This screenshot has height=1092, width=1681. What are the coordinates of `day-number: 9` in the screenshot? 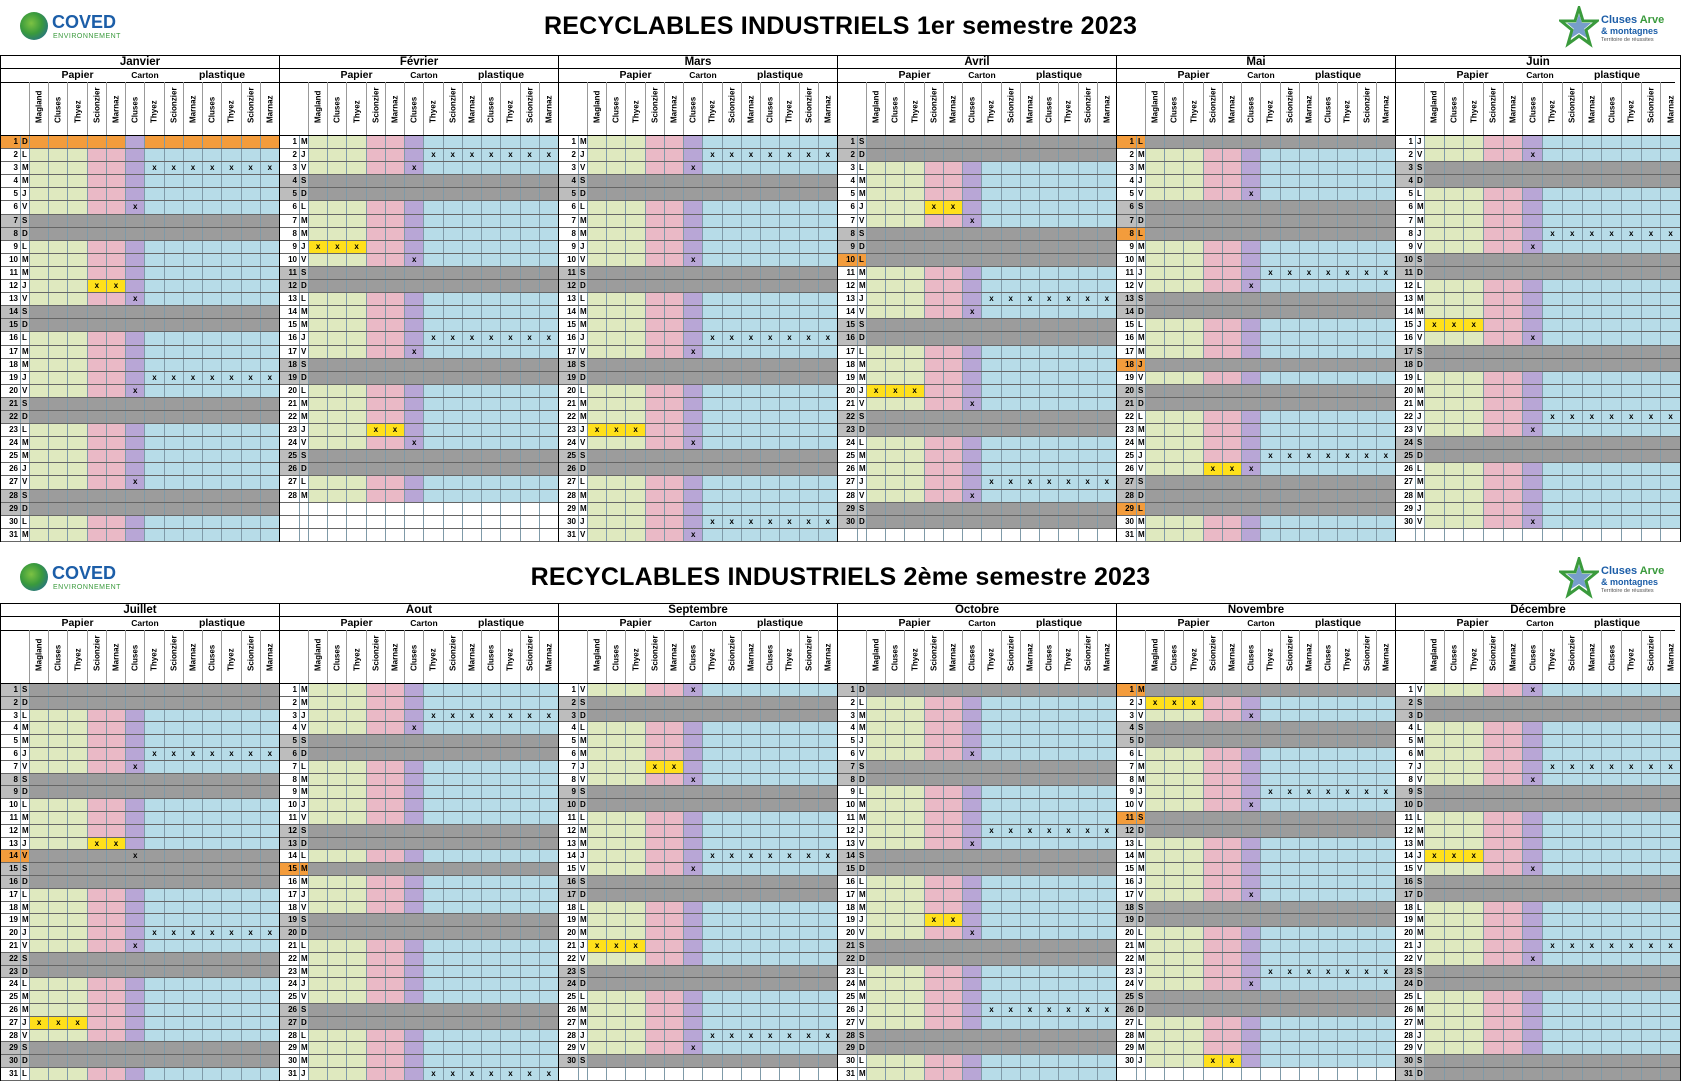 It's located at (847, 792).